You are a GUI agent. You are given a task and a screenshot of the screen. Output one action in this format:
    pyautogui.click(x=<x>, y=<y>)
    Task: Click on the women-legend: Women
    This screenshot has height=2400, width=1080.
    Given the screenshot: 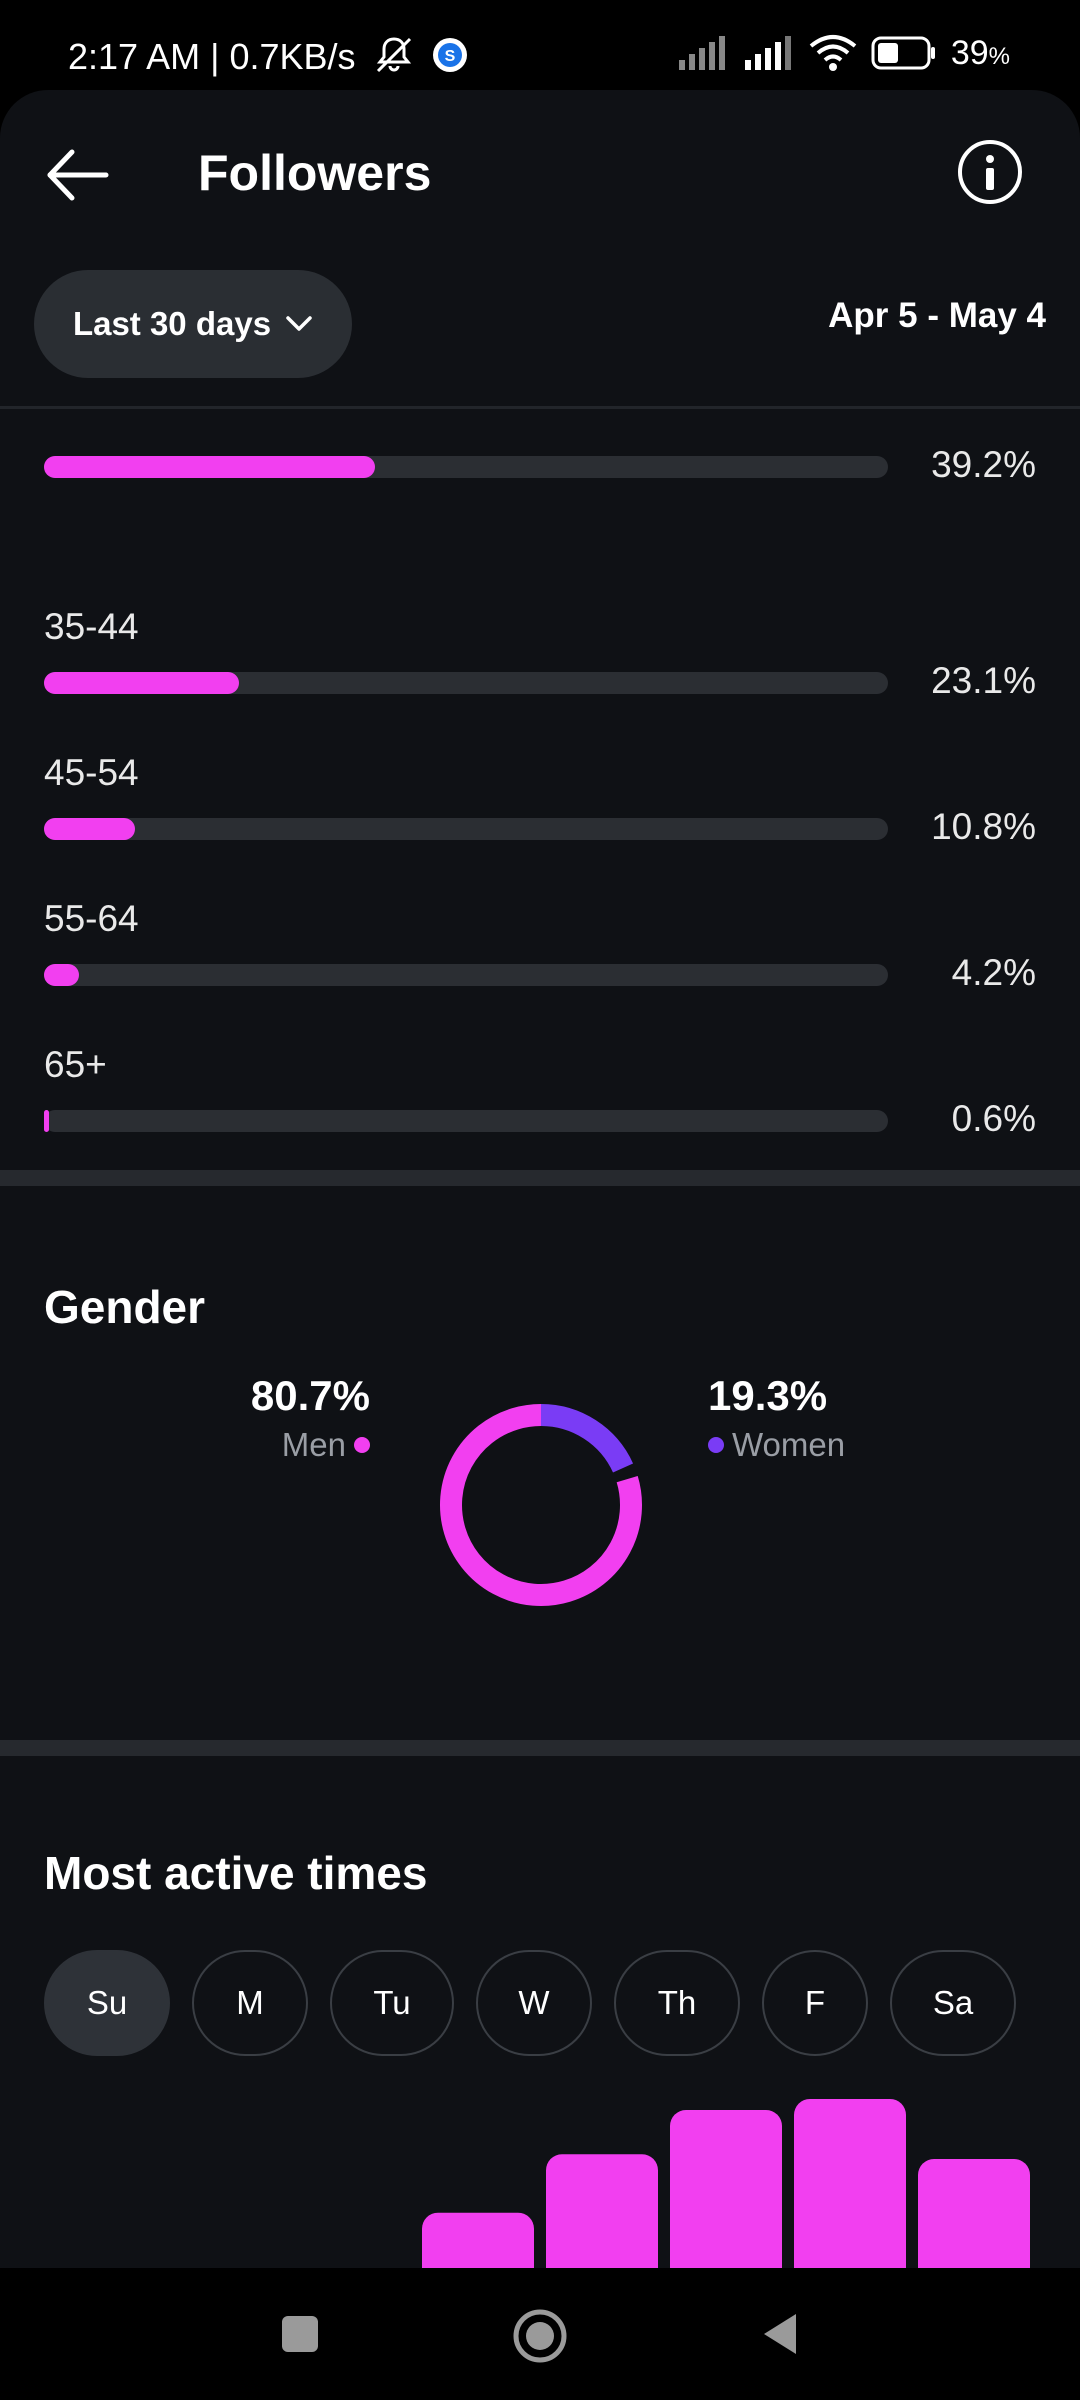 What is the action you would take?
    pyautogui.click(x=776, y=1445)
    